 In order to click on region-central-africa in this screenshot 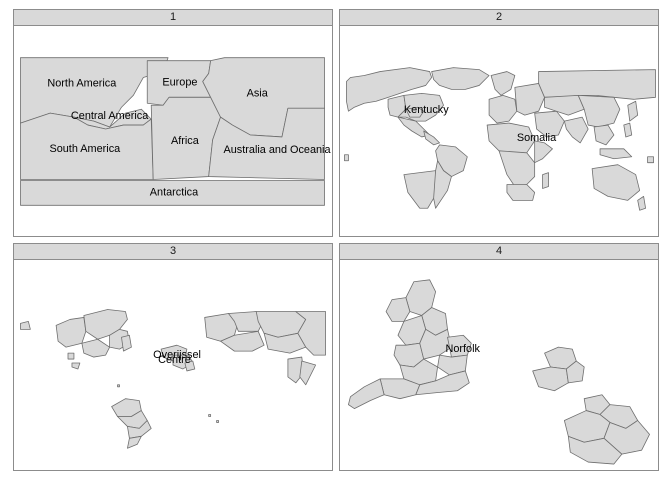, I will do `click(517, 168)`.